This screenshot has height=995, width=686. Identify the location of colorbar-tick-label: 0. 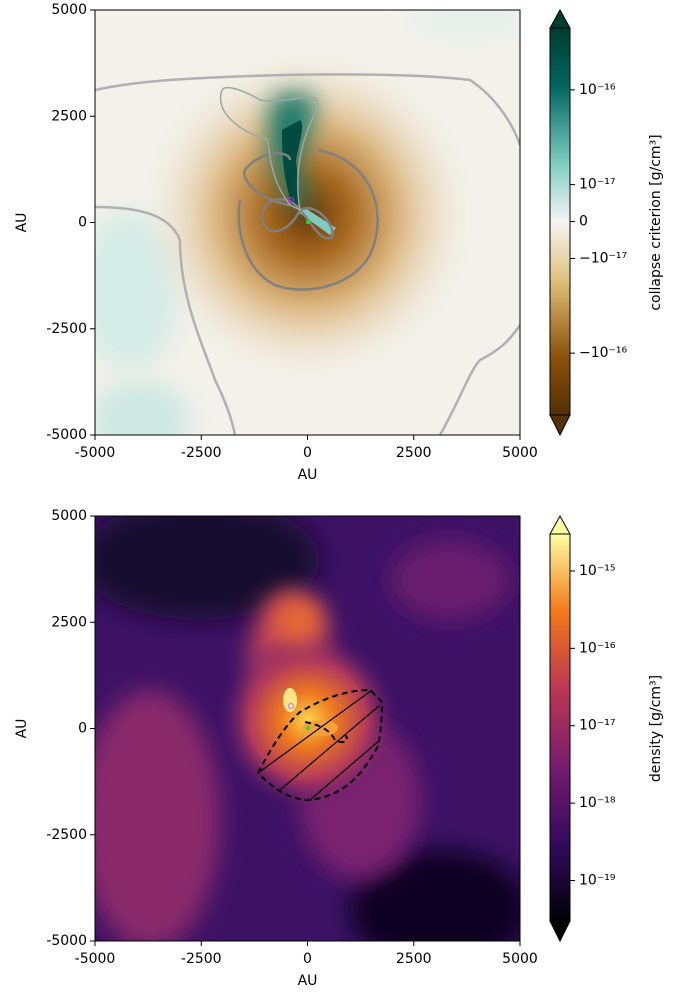
(583, 222).